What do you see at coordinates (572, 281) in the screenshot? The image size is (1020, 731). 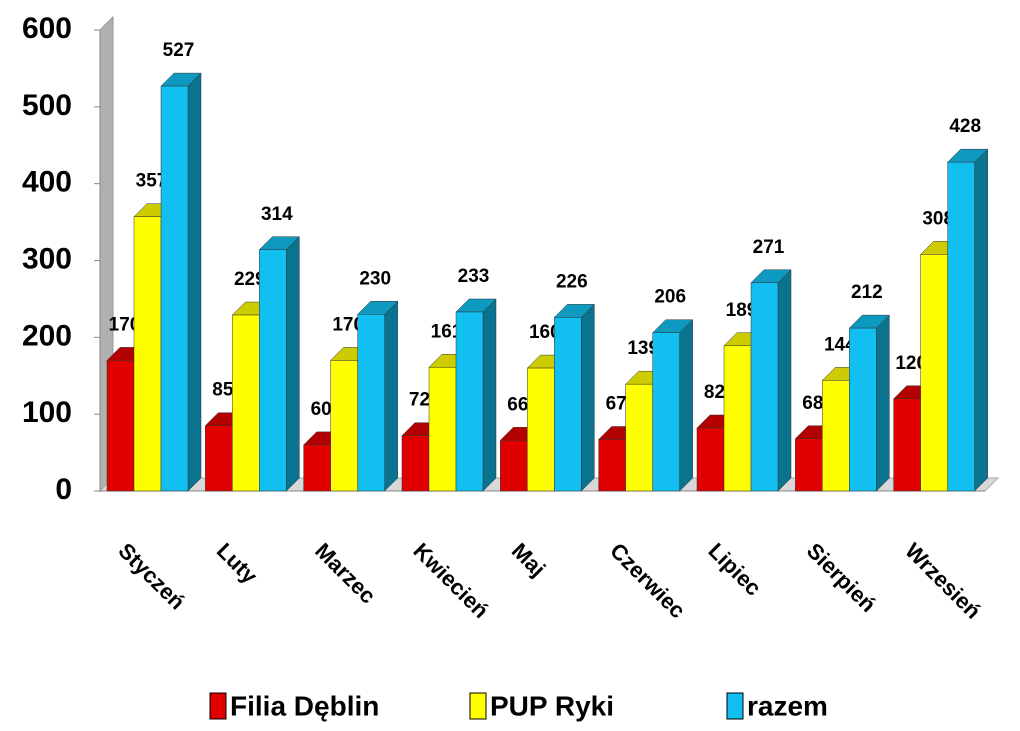 I see `data-label: 226` at bounding box center [572, 281].